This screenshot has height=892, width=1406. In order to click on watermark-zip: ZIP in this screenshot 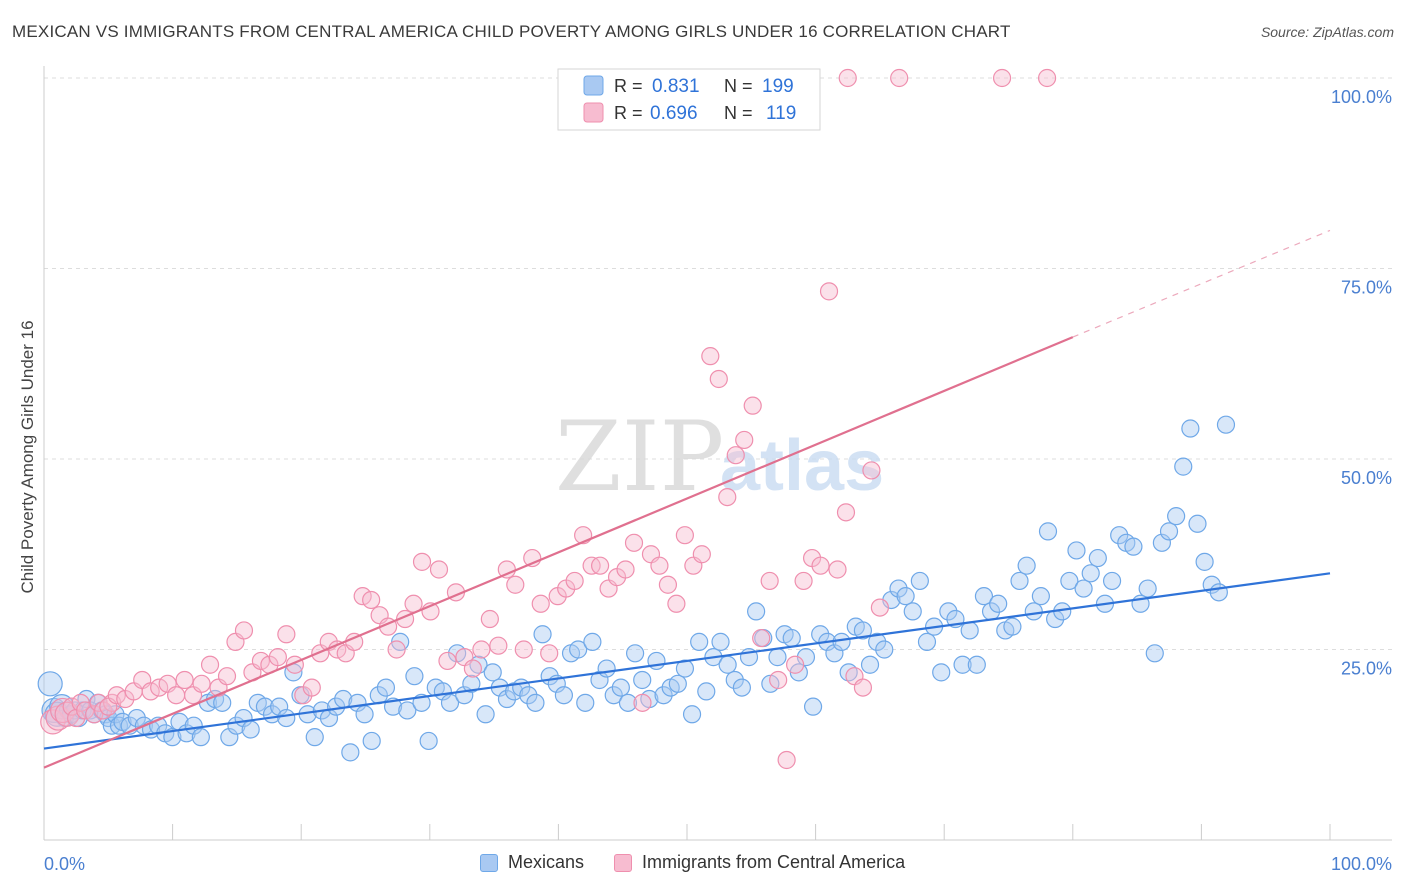, I will do `click(639, 457)`.